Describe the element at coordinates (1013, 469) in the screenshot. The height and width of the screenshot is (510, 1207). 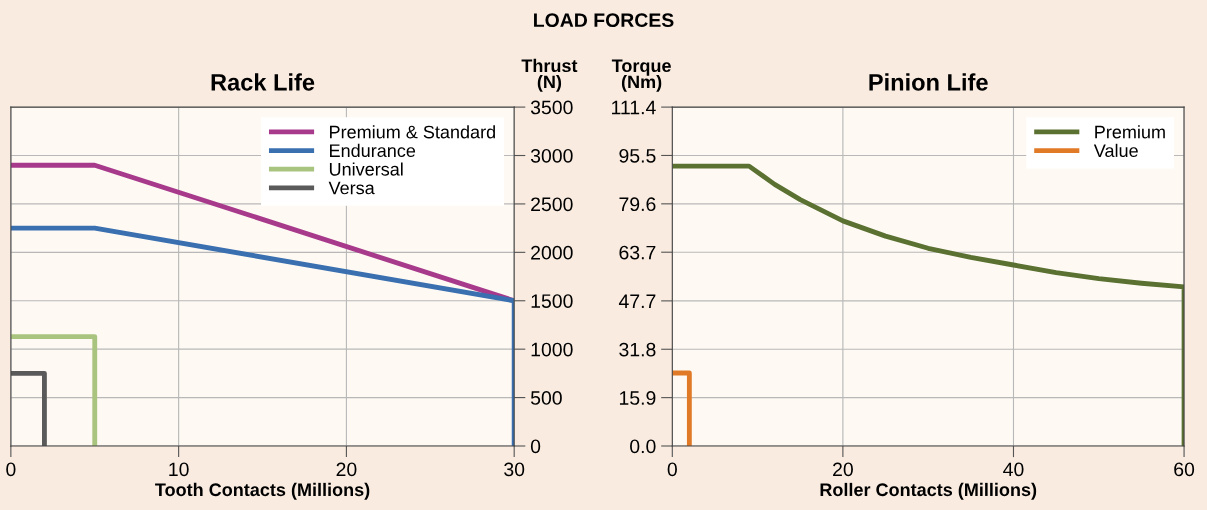
I see `x-tick-label: 40` at that location.